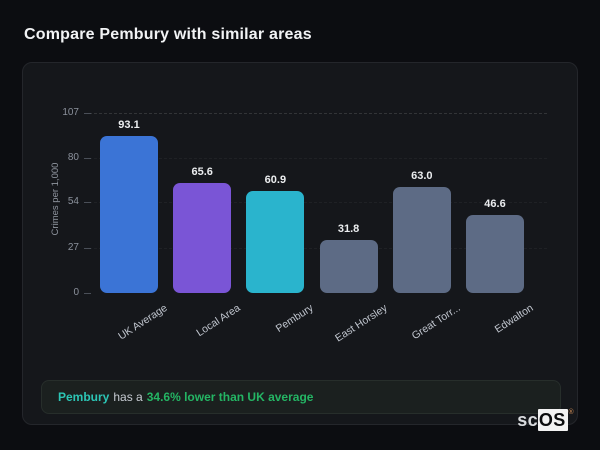 The image size is (600, 450). Describe the element at coordinates (495, 203) in the screenshot. I see `bar-value-label: 46.6` at that location.